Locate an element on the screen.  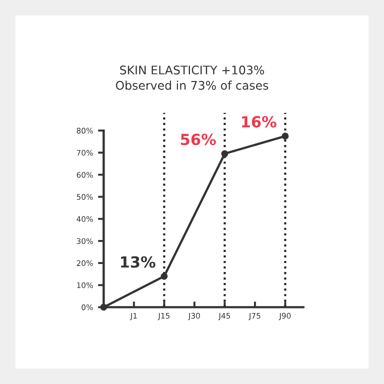
chart-subtitle: Observed in 73% of cases is located at coordinates (192, 85).